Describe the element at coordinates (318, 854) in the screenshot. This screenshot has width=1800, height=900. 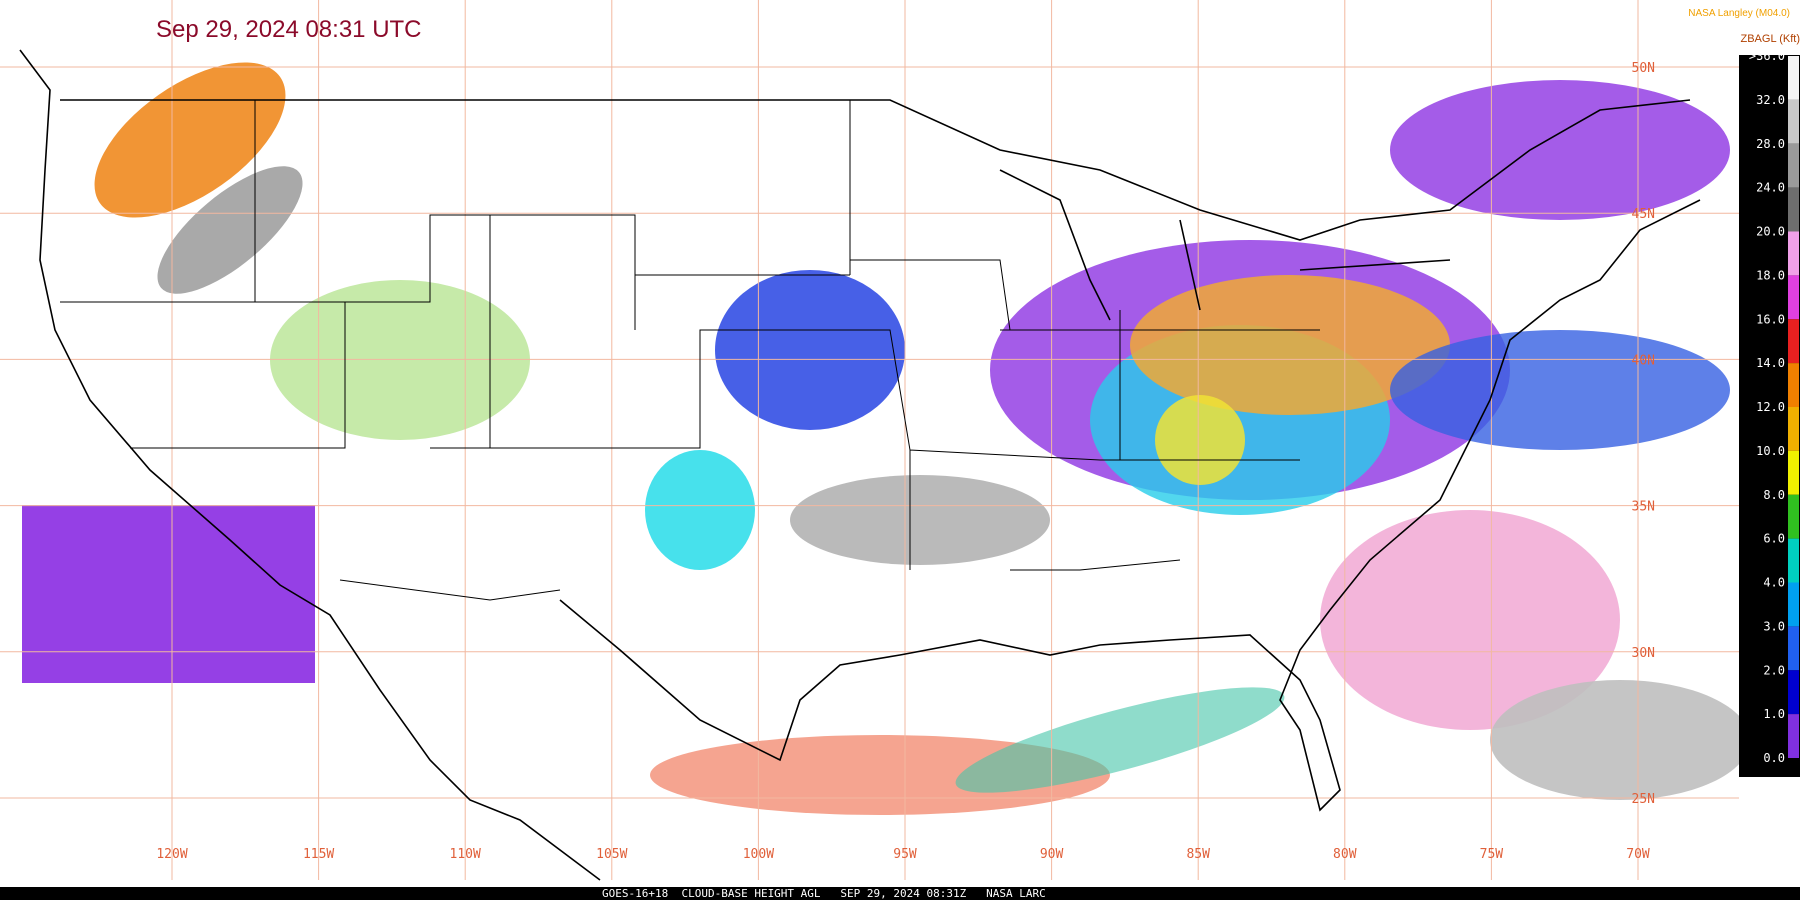
I see `longitude-label: 115W` at that location.